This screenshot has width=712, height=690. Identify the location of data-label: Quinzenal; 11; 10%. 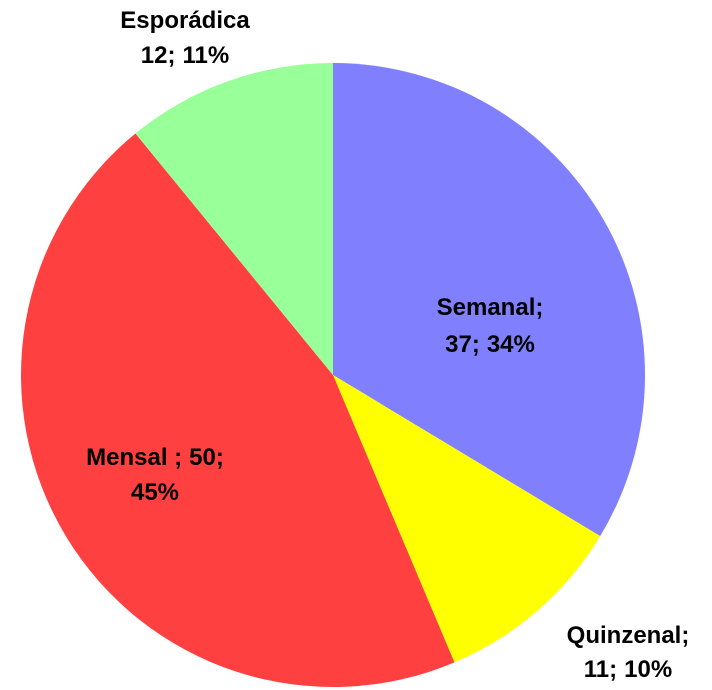
(628, 652).